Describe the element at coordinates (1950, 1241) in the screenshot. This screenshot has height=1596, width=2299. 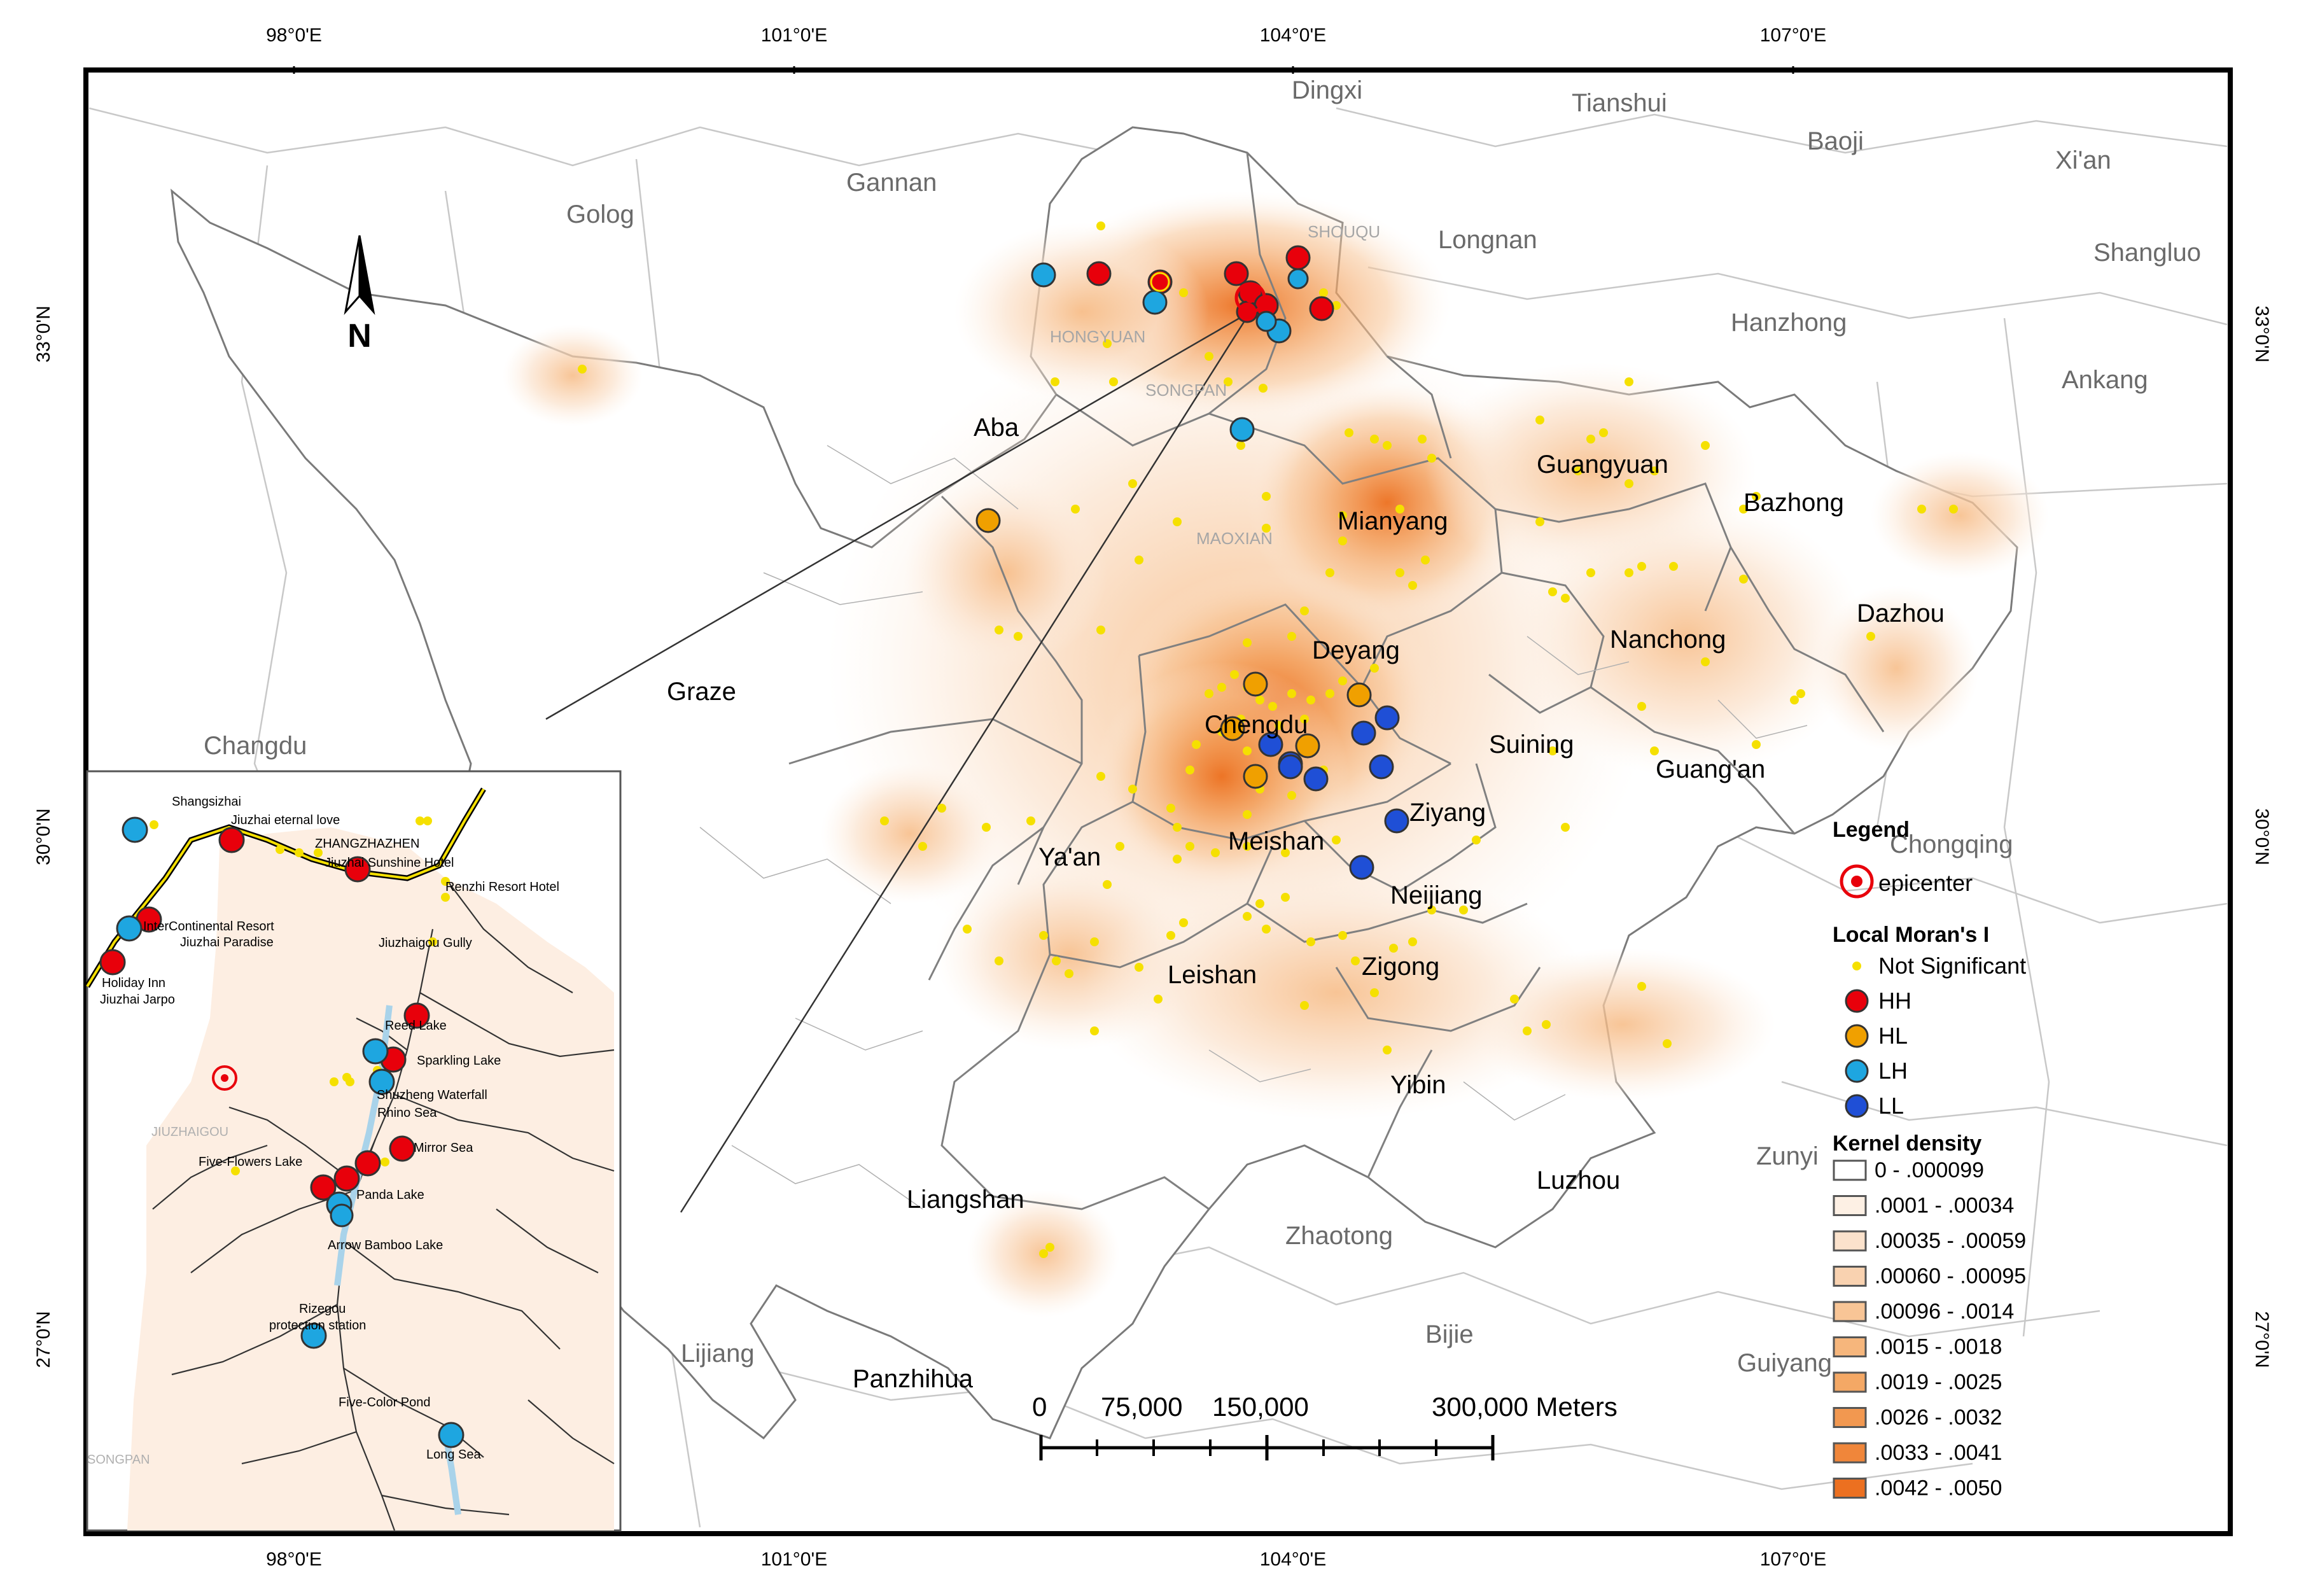
I see `legend-kernel-label: .00035 - .00059` at that location.